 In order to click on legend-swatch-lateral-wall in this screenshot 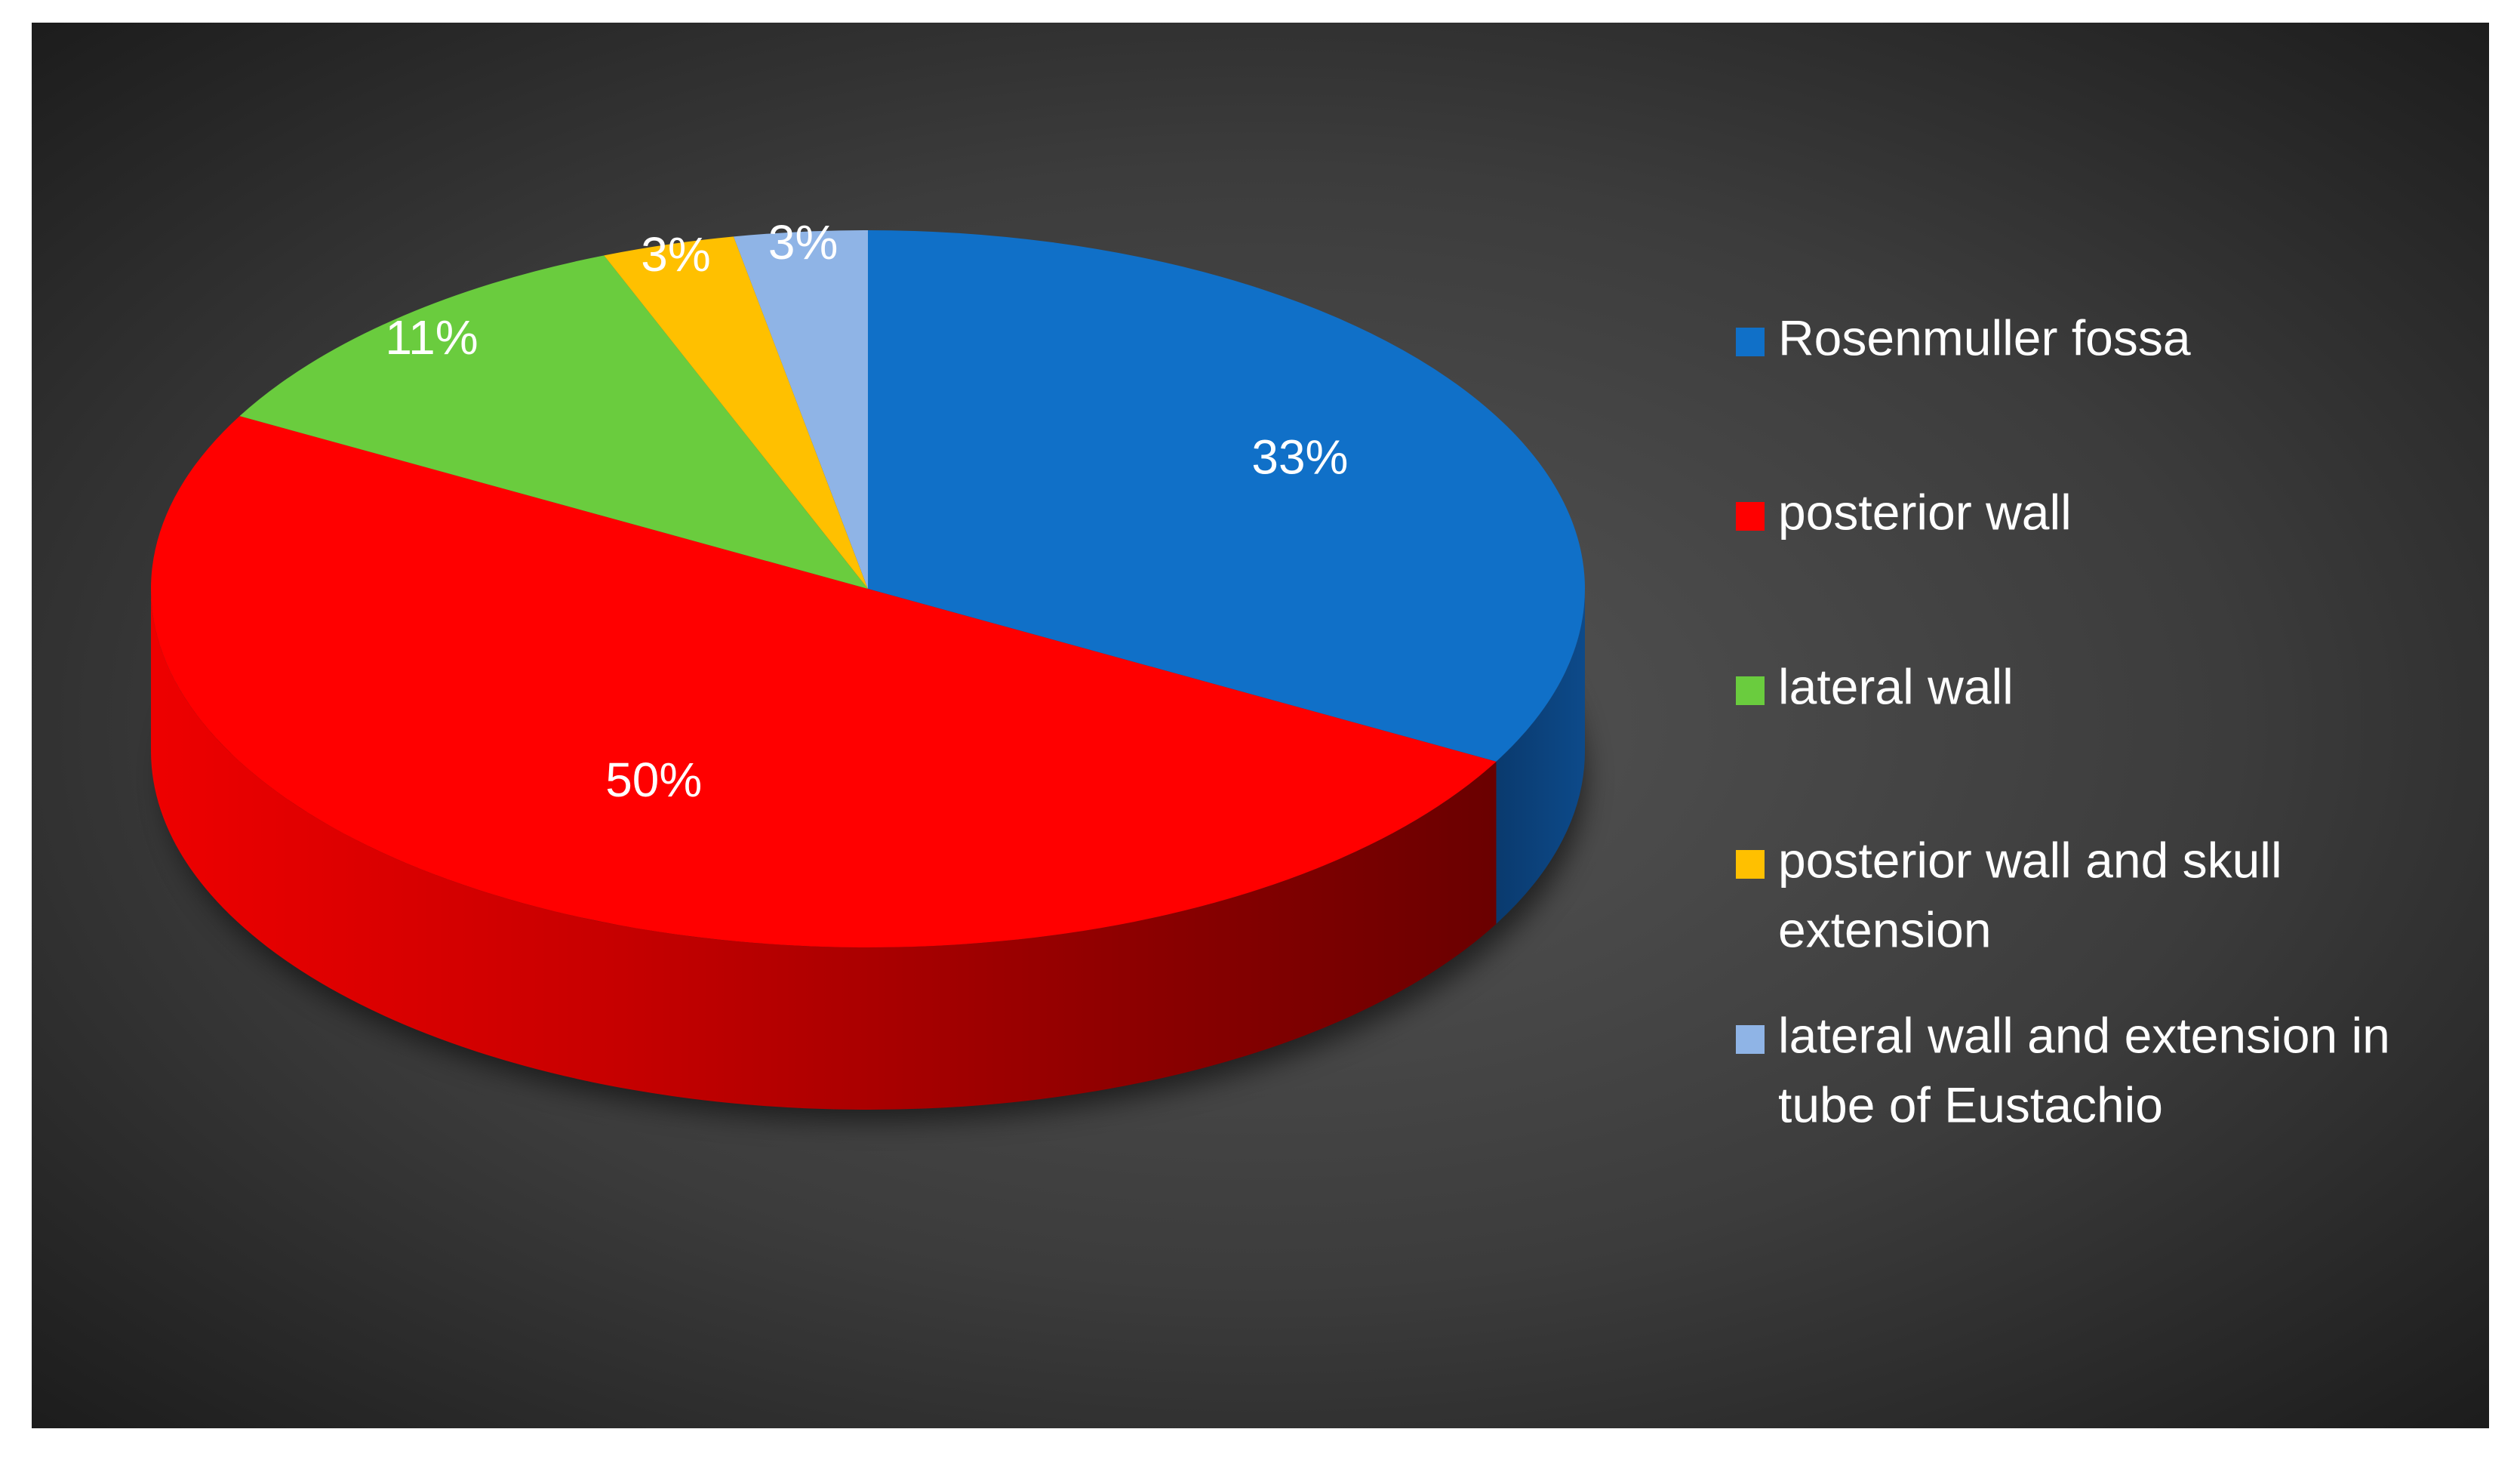, I will do `click(1750, 690)`.